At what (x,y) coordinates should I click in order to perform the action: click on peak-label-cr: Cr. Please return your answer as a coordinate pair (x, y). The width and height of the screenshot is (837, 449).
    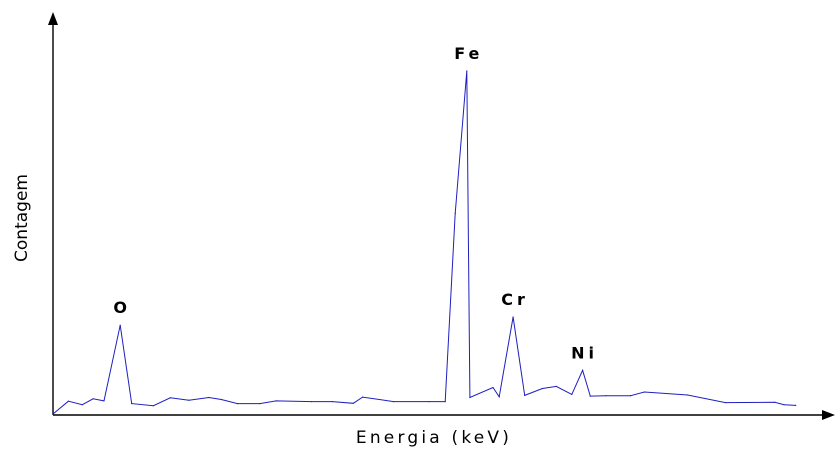
    Looking at the image, I should click on (515, 299).